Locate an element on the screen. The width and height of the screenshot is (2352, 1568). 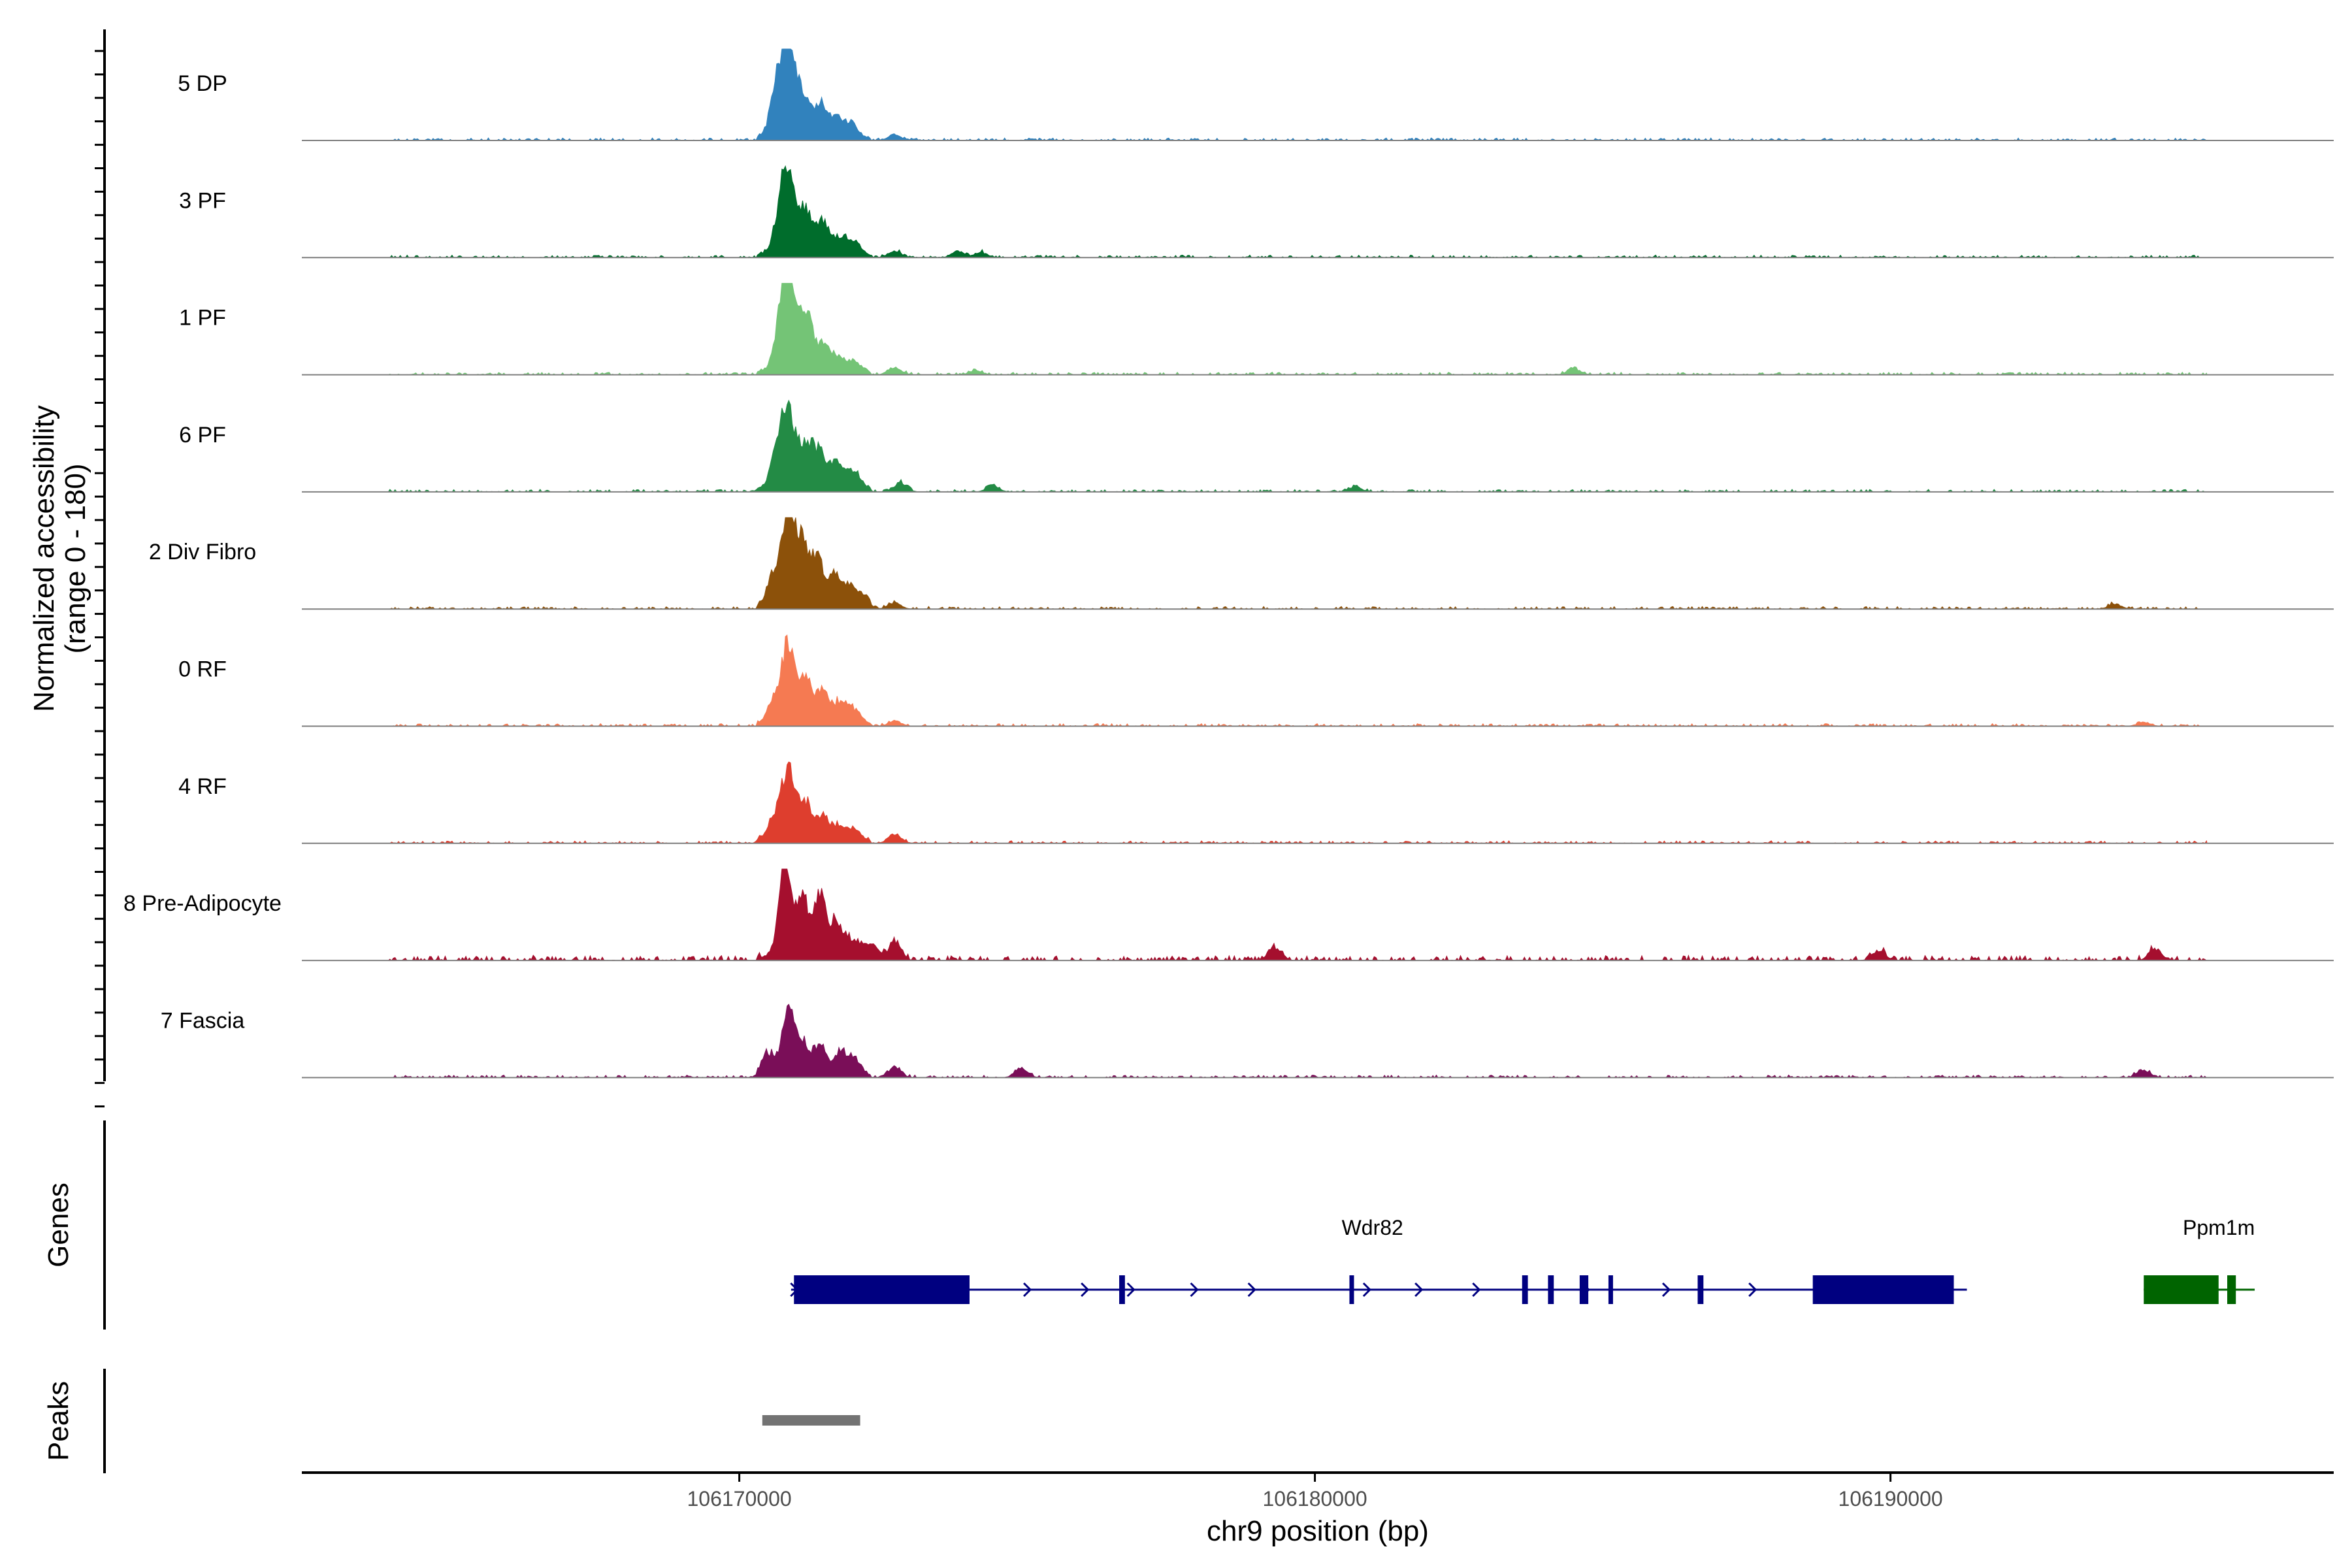
track-label: 2 Div Fibro is located at coordinates (202, 552).